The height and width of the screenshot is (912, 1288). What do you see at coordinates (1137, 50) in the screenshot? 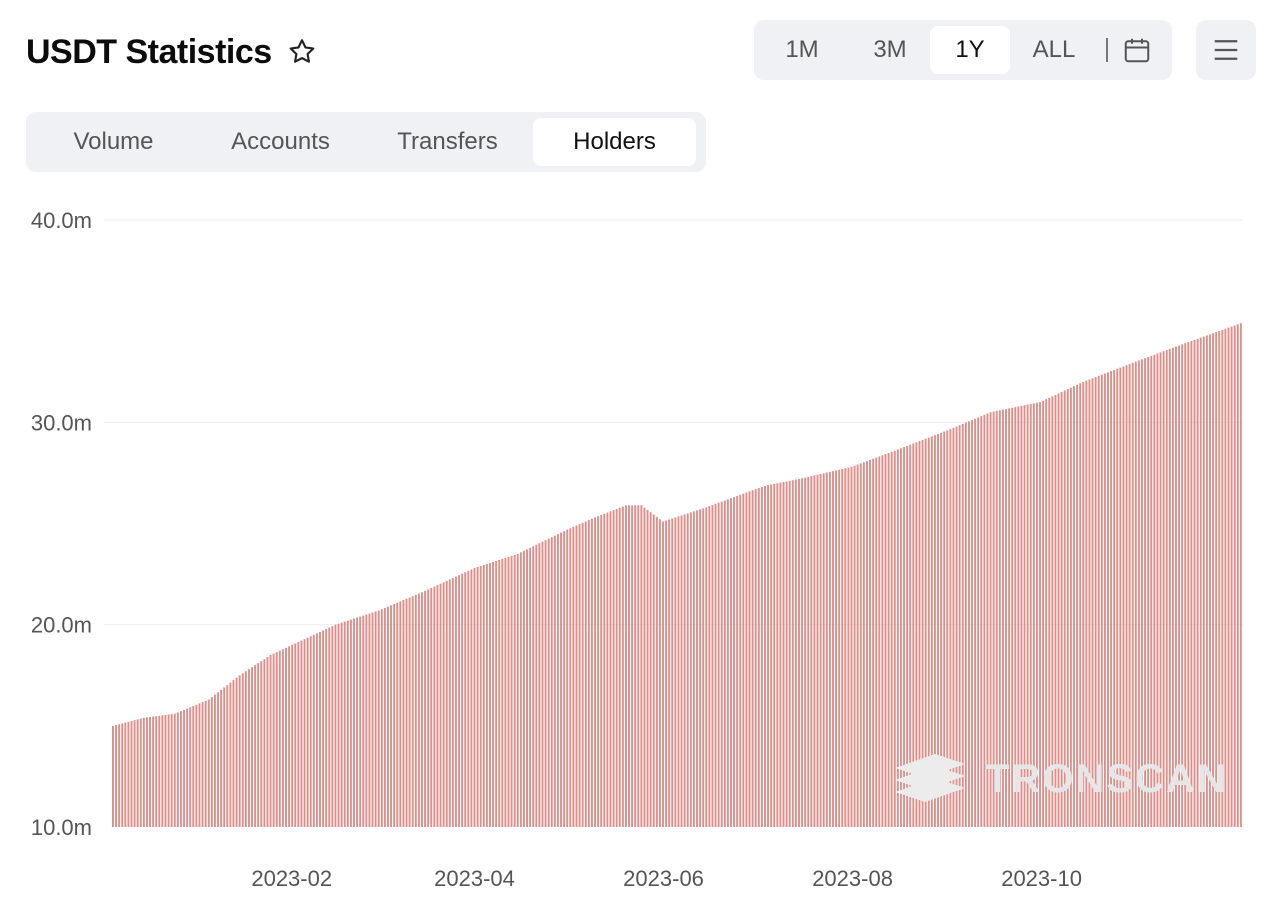
I see `calendar-icon` at bounding box center [1137, 50].